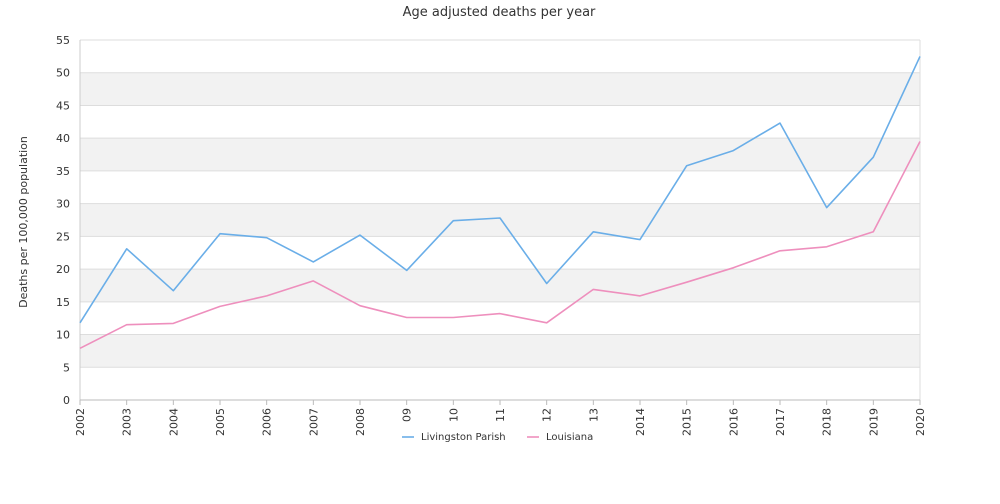  Describe the element at coordinates (499, 12) in the screenshot. I see `chart-title: Age adjusted deaths per year` at that location.